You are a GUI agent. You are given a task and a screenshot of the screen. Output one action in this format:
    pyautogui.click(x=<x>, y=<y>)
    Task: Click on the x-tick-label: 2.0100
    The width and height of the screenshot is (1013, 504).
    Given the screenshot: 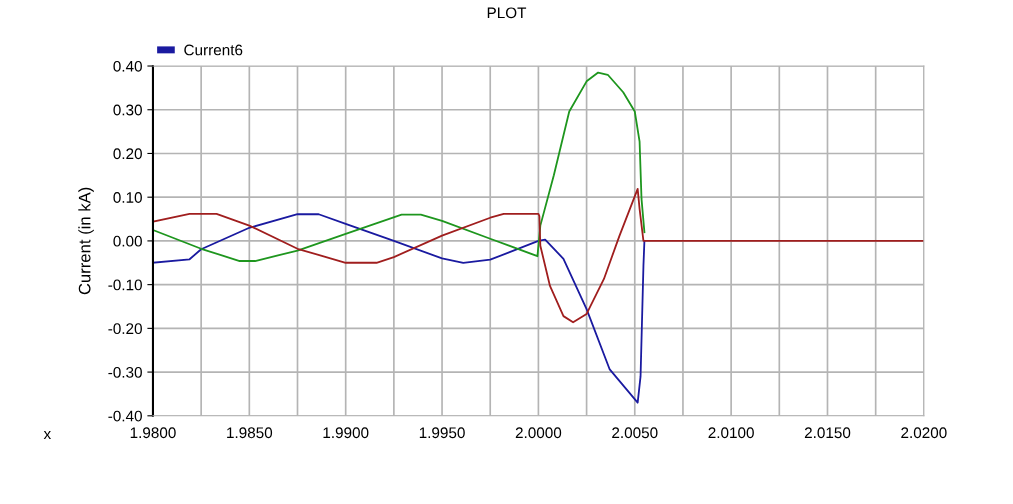 What is the action you would take?
    pyautogui.click(x=731, y=433)
    